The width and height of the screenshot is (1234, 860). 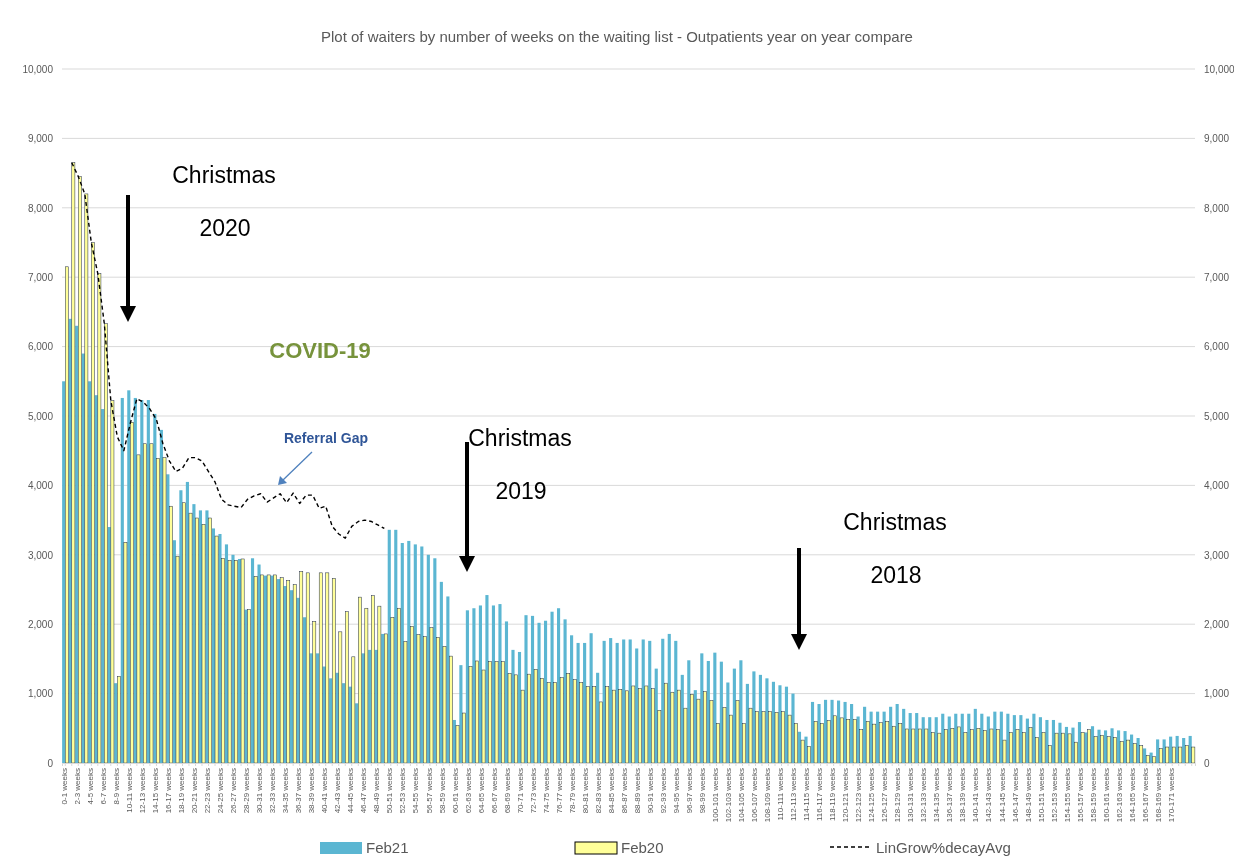 What do you see at coordinates (781, 794) in the screenshot?
I see `x-tick-label: 110-111 weeks` at bounding box center [781, 794].